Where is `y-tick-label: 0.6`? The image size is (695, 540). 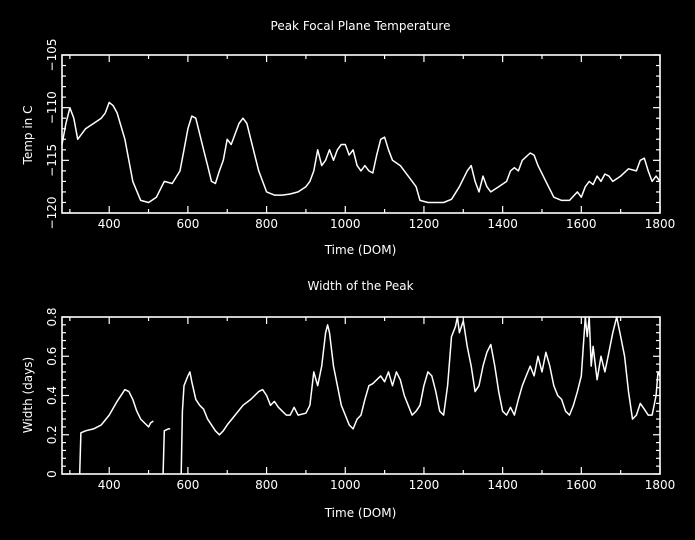 y-tick-label: 0.6 is located at coordinates (52, 356).